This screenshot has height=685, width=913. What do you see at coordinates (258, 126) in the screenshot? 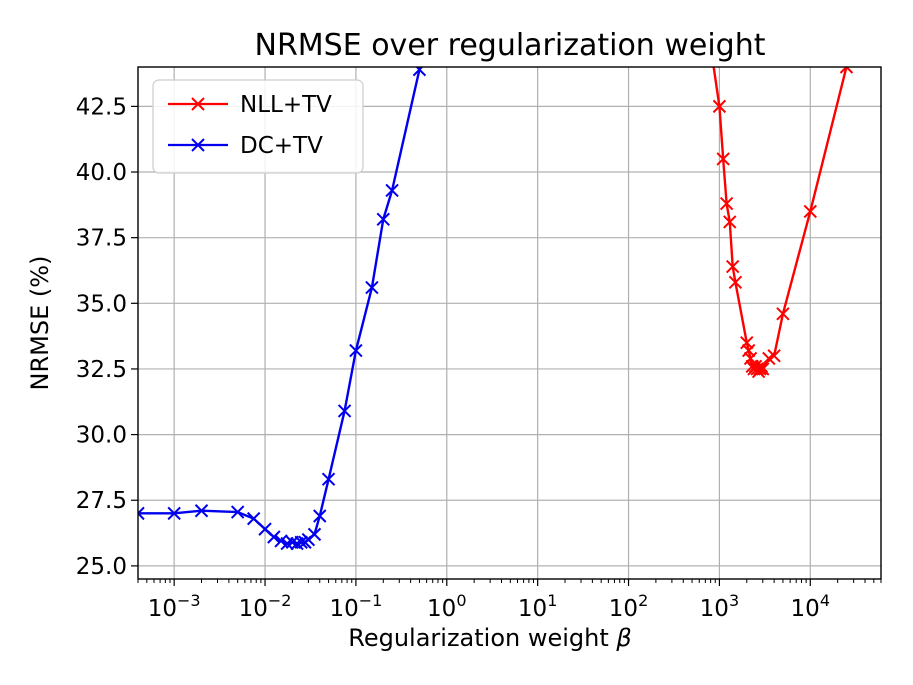
I see `legend: NLL+TV DC+TV` at bounding box center [258, 126].